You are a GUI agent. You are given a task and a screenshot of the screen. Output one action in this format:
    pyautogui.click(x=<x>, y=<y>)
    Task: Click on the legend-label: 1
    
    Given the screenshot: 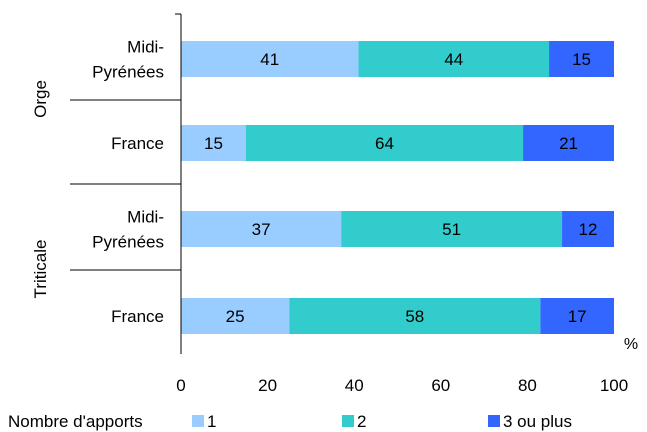 What is the action you would take?
    pyautogui.click(x=211, y=421)
    